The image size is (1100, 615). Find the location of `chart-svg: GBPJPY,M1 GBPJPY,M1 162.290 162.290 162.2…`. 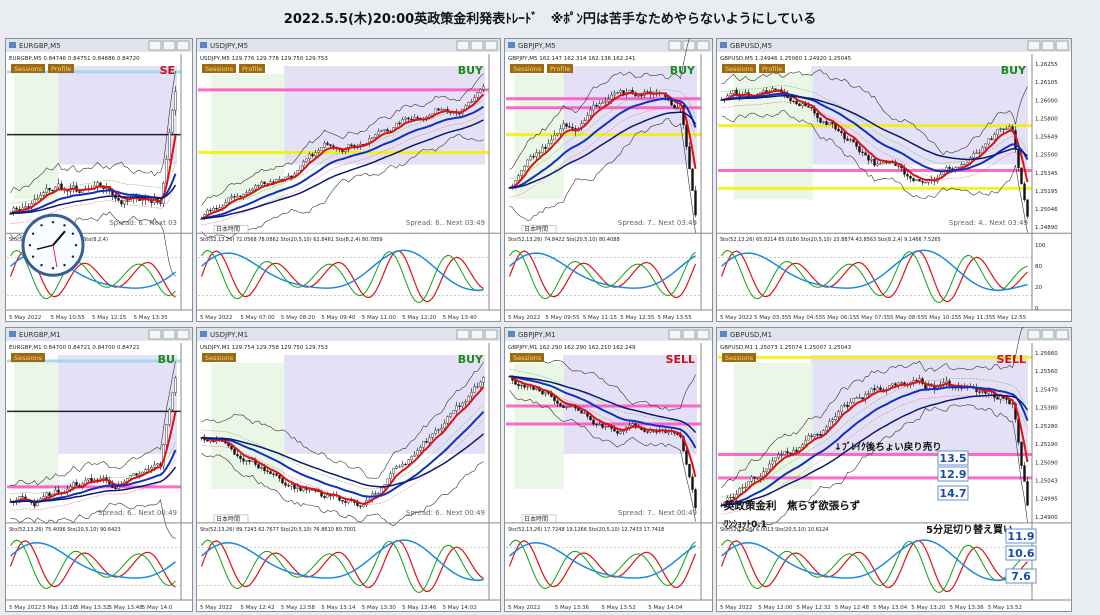

chart-svg: GBPJPY,M1 GBPJPY,M1 162.290 162.290 162.2… is located at coordinates (608, 469).